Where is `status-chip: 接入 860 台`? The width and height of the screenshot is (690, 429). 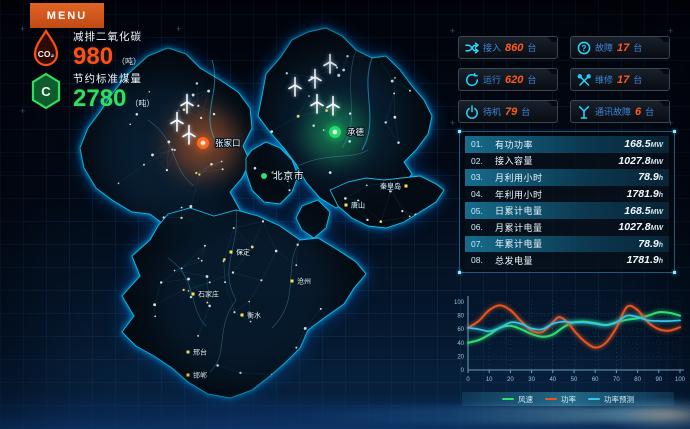
status-chip: 接入 860 台 is located at coordinates (508, 47).